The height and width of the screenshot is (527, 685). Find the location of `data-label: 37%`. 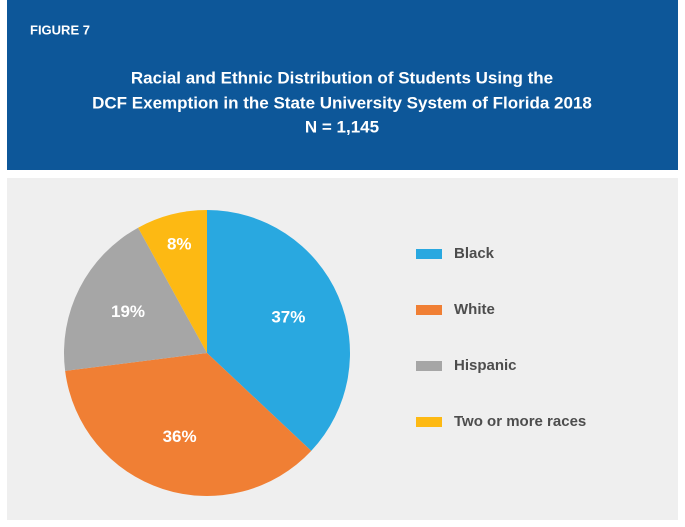

data-label: 37% is located at coordinates (288, 316).